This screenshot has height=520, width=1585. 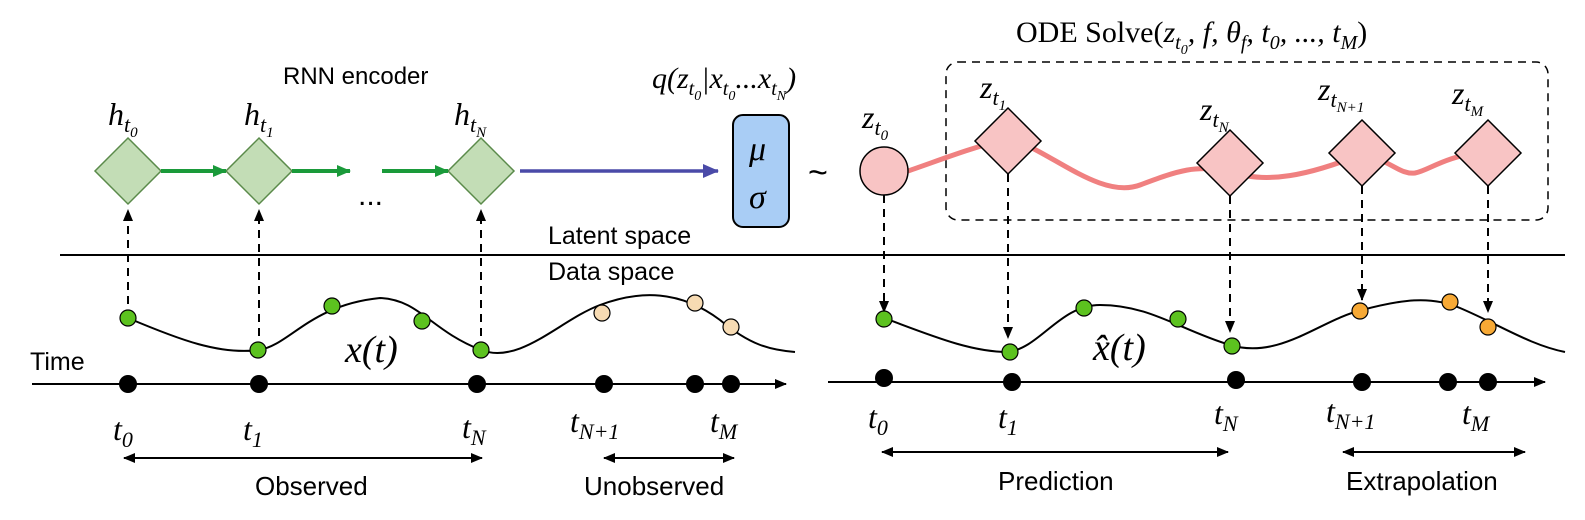 I want to click on time-point-extra-left, so click(x=695, y=384).